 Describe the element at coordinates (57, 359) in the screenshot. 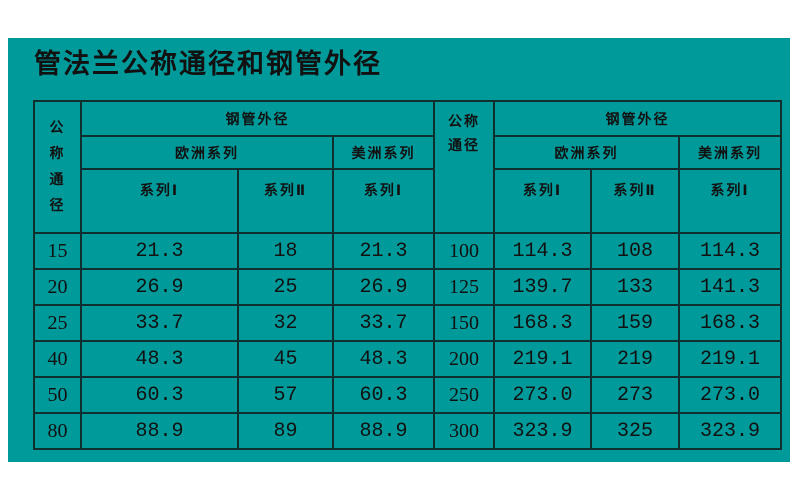

I see `nominal-diameter-cell: 40` at that location.